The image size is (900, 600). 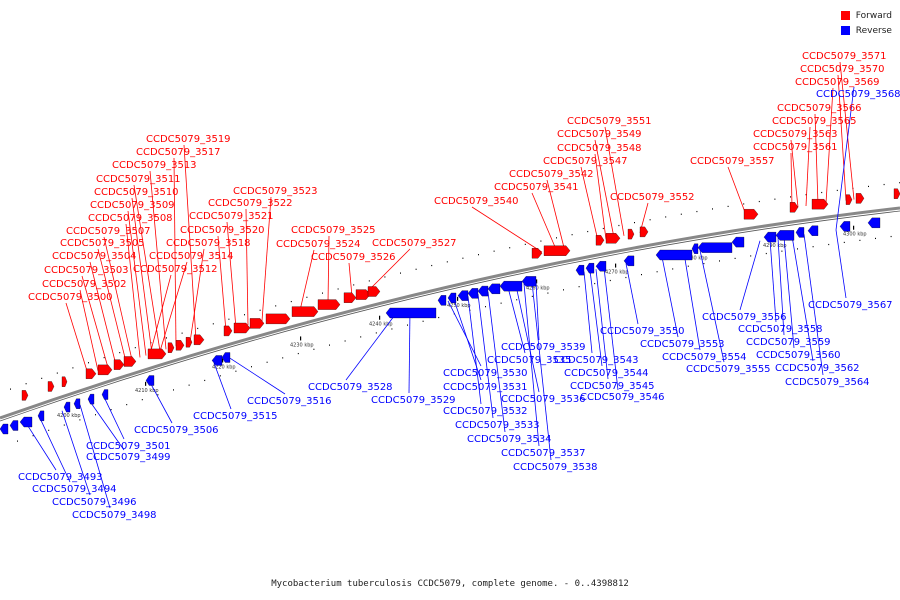 What do you see at coordinates (543, 347) in the screenshot?
I see `gene-label: CCDC5079_3539` at bounding box center [543, 347].